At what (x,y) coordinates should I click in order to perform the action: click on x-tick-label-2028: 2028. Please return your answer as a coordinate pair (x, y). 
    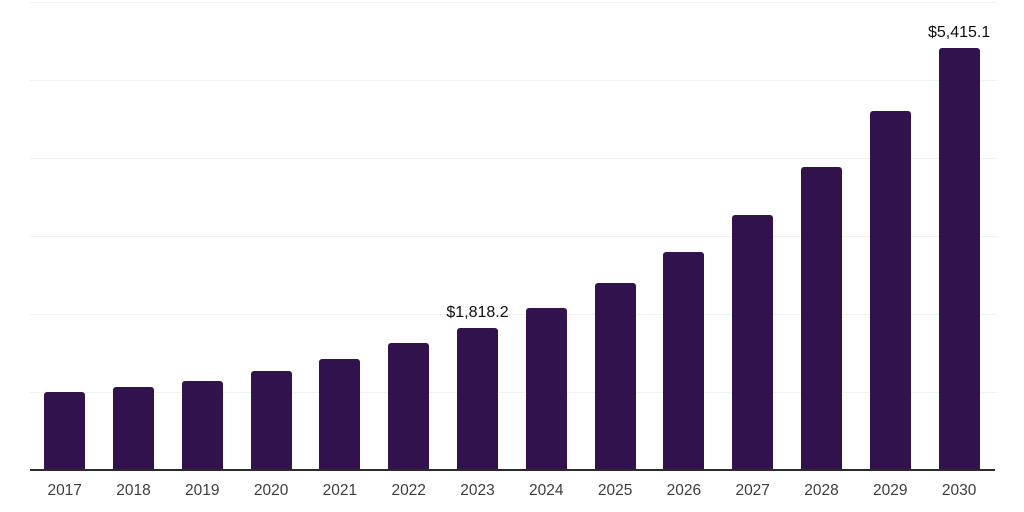
    Looking at the image, I should click on (821, 490).